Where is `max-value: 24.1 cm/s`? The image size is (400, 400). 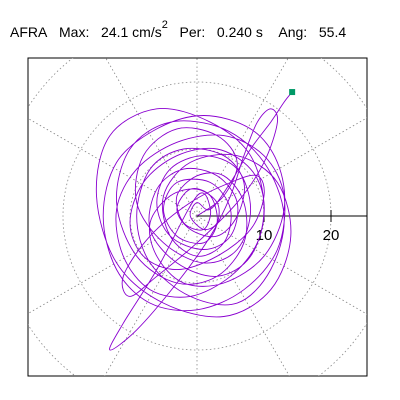 max-value: 24.1 cm/s is located at coordinates (131, 31).